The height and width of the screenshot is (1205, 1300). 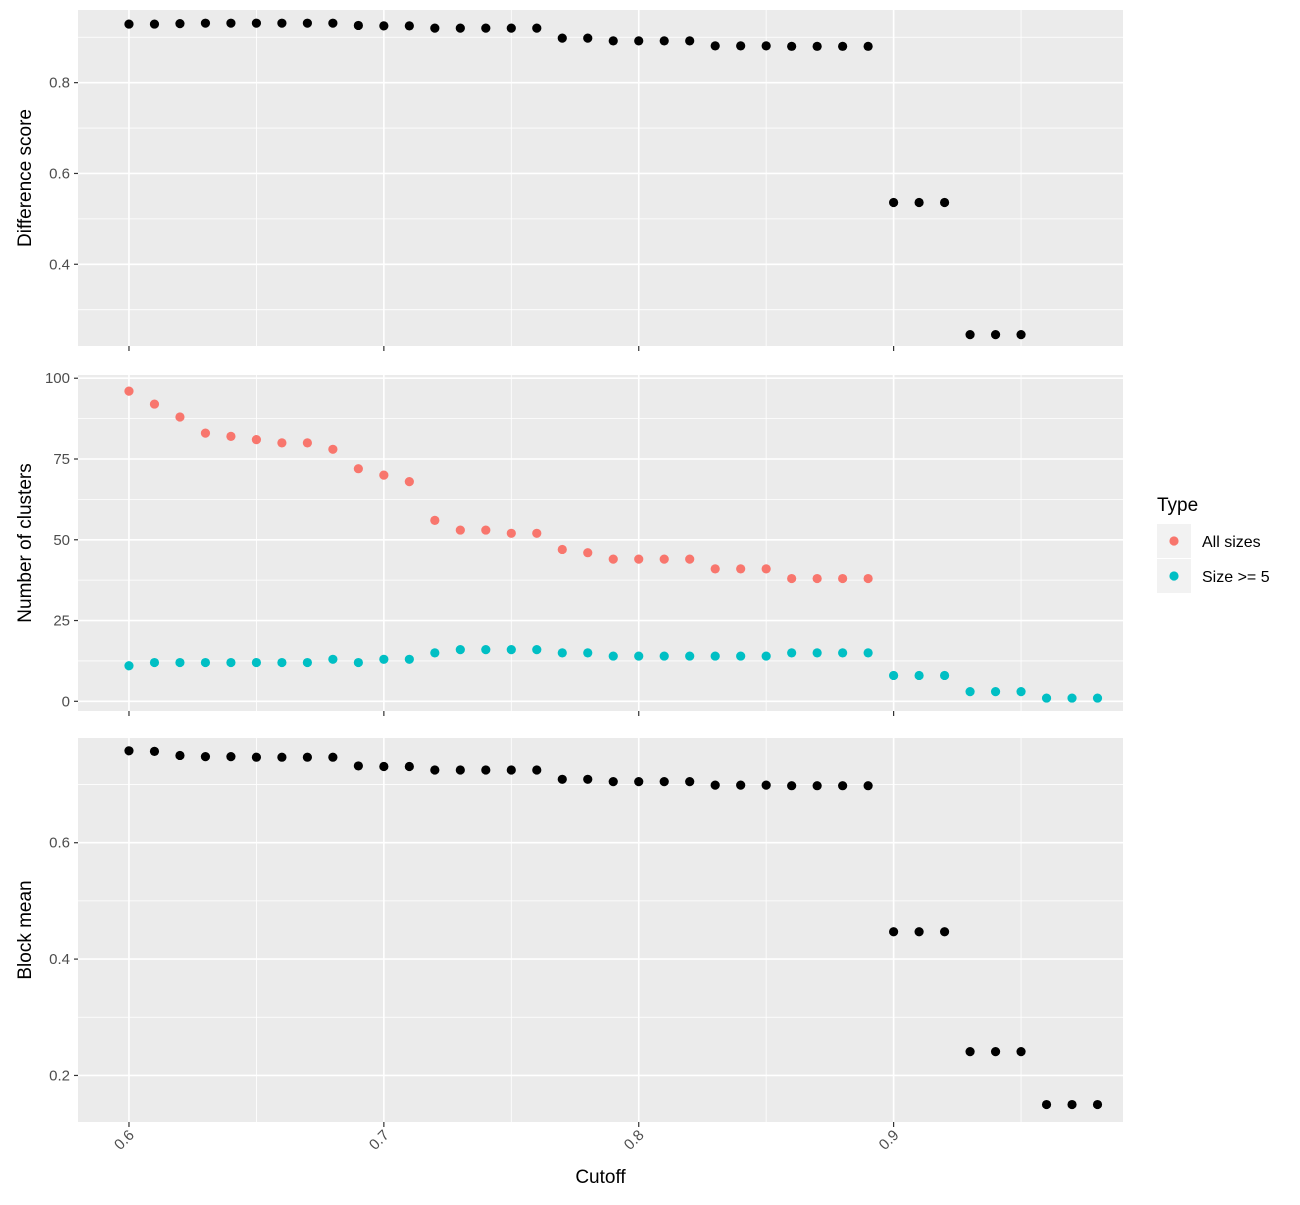 I want to click on legend-label: Size >= 5, so click(x=1236, y=577).